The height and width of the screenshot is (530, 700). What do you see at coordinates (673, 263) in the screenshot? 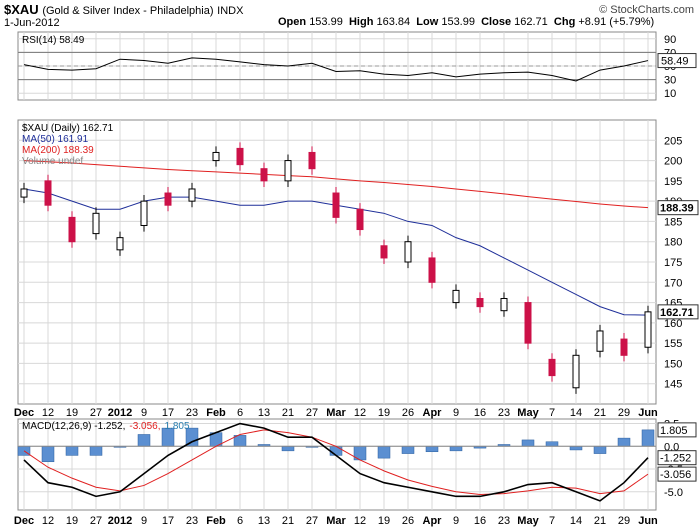
I see `y-tick-label: 175` at bounding box center [673, 263].